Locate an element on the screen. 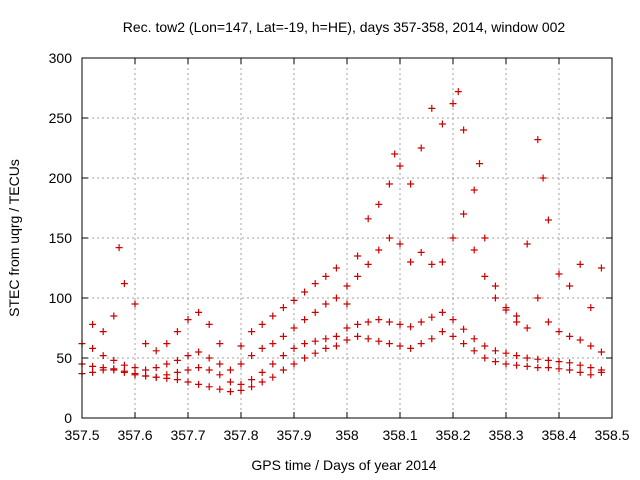 The height and width of the screenshot is (480, 640). series-arc-f is located at coordinates (474, 341).